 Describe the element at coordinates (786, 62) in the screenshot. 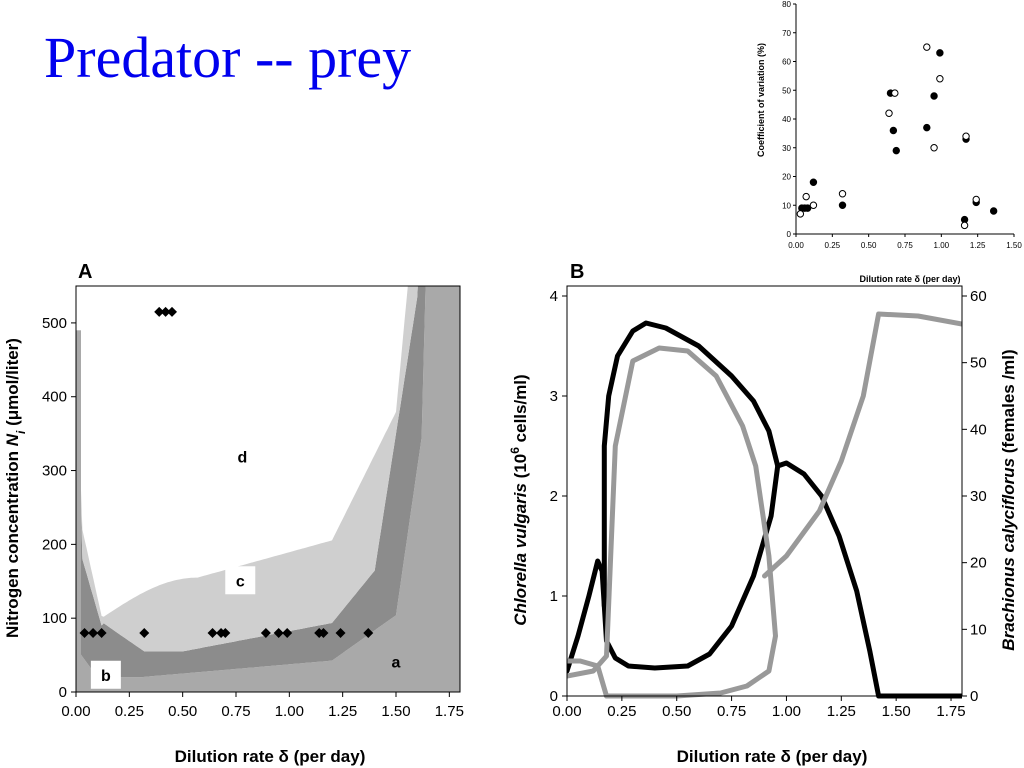

I see `cv-y-tick-label: 60` at that location.